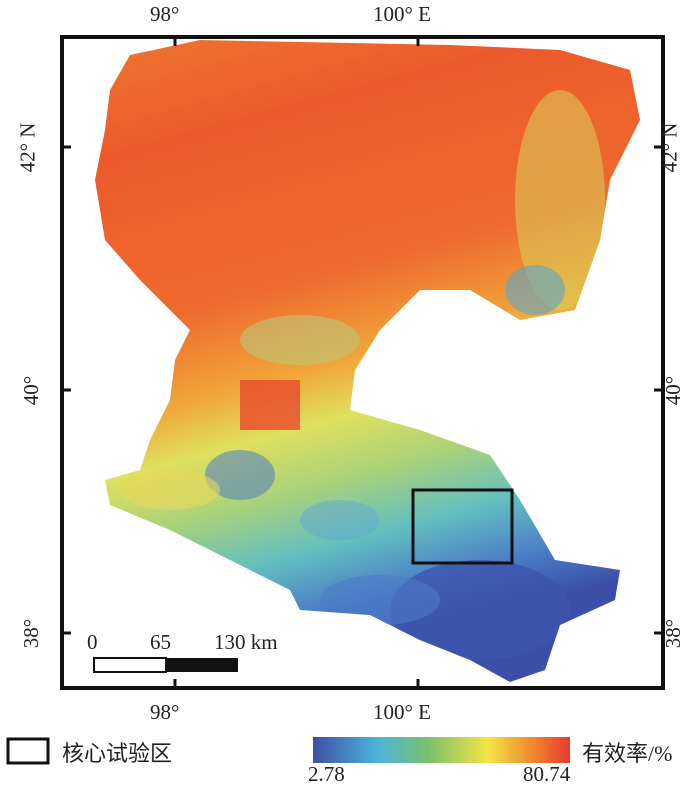 The image size is (700, 787). I want to click on bottom-lon-label: 100° E, so click(402, 712).